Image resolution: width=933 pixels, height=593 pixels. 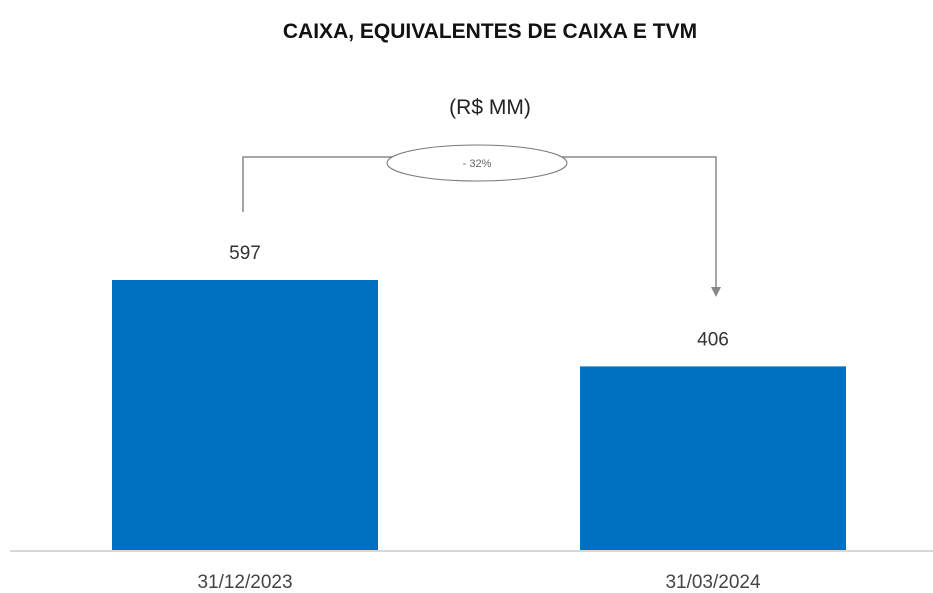 What do you see at coordinates (490, 107) in the screenshot?
I see `chart-subtitle: (R$ MM)` at bounding box center [490, 107].